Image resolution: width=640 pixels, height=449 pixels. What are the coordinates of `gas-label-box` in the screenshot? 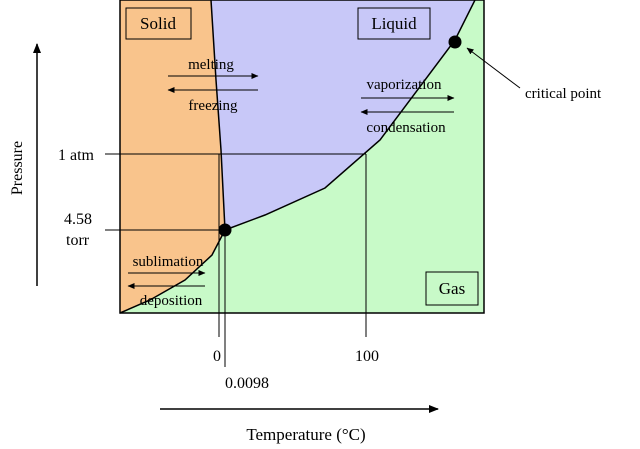 It's located at (452, 288).